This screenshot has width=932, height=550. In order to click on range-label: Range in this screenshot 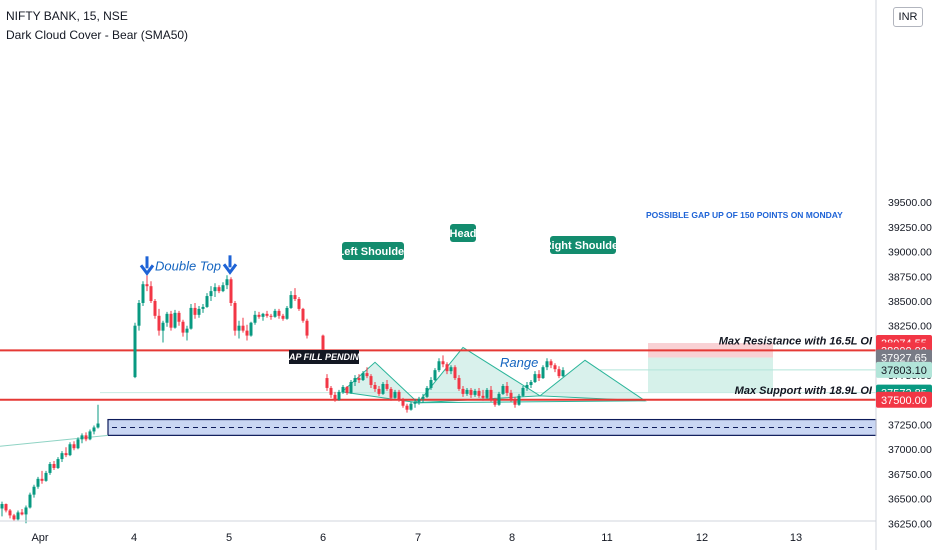, I will do `click(519, 362)`.